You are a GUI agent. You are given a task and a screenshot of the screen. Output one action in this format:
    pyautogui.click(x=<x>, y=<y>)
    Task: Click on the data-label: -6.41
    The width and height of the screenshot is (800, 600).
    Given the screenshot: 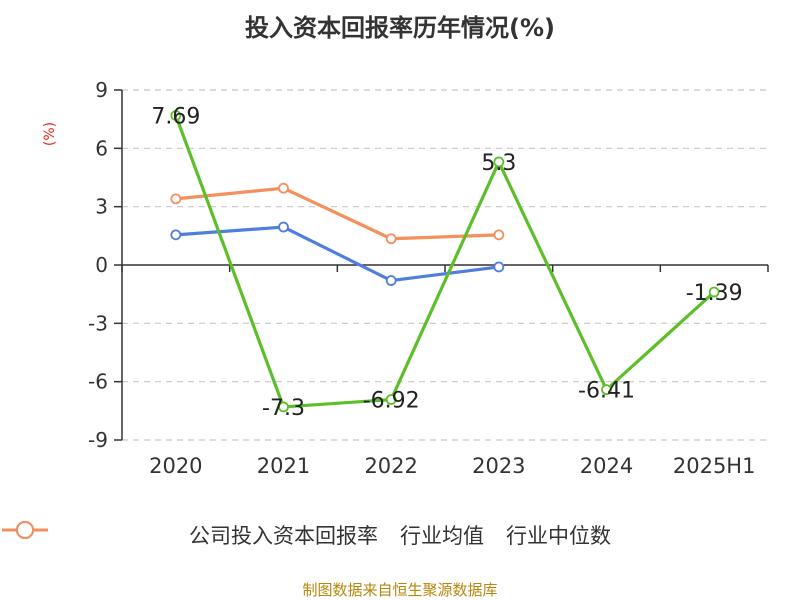 What is the action you would take?
    pyautogui.click(x=606, y=391)
    